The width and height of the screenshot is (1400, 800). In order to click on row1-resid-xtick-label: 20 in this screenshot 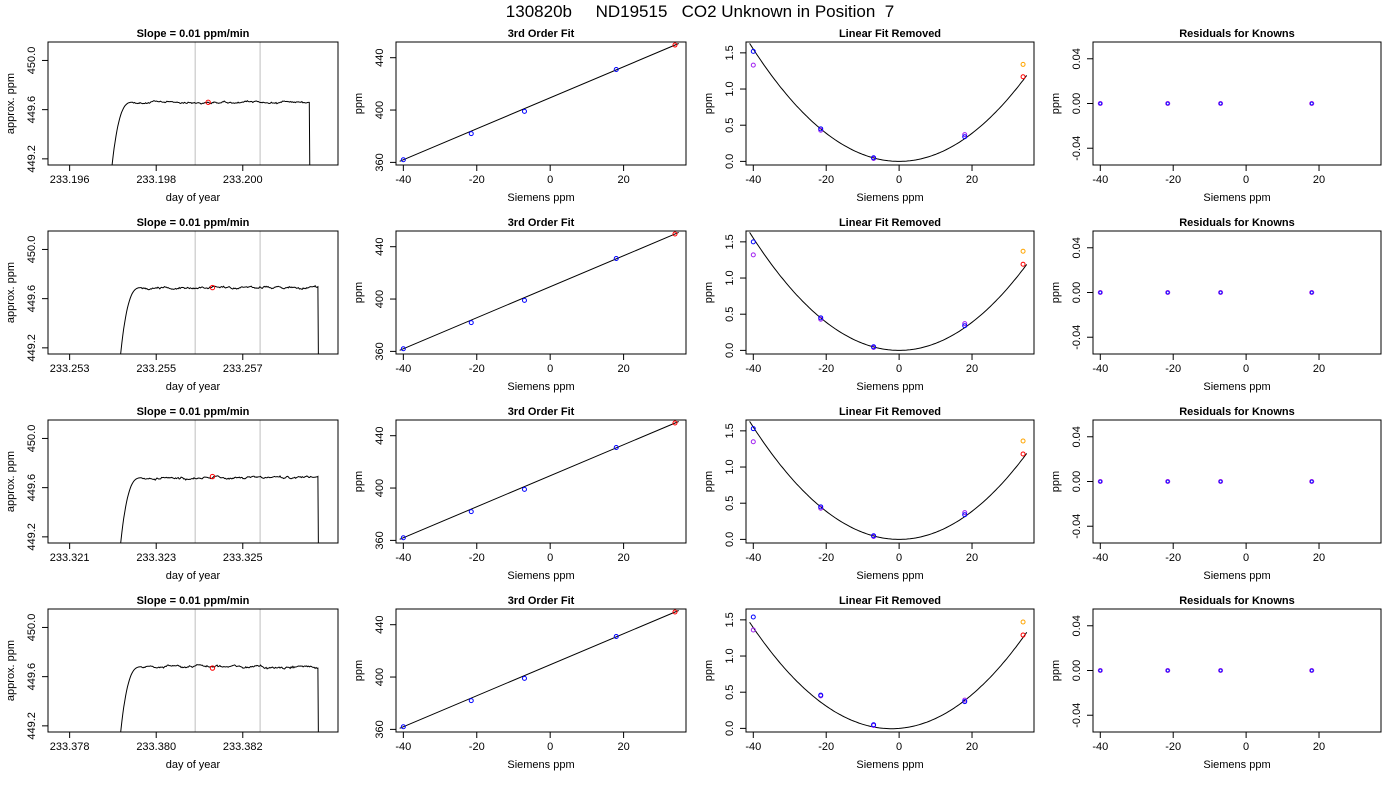, I will do `click(1319, 180)`.